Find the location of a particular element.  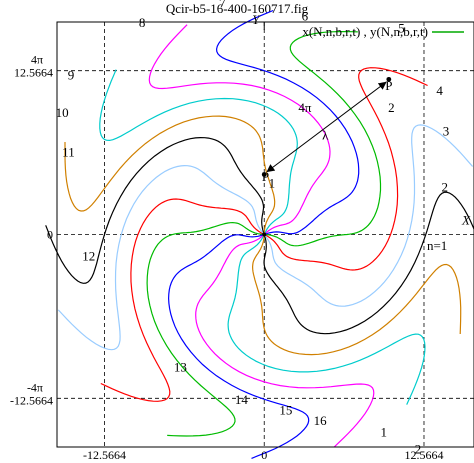

curve-label-1: 2 is located at coordinates (445, 186).